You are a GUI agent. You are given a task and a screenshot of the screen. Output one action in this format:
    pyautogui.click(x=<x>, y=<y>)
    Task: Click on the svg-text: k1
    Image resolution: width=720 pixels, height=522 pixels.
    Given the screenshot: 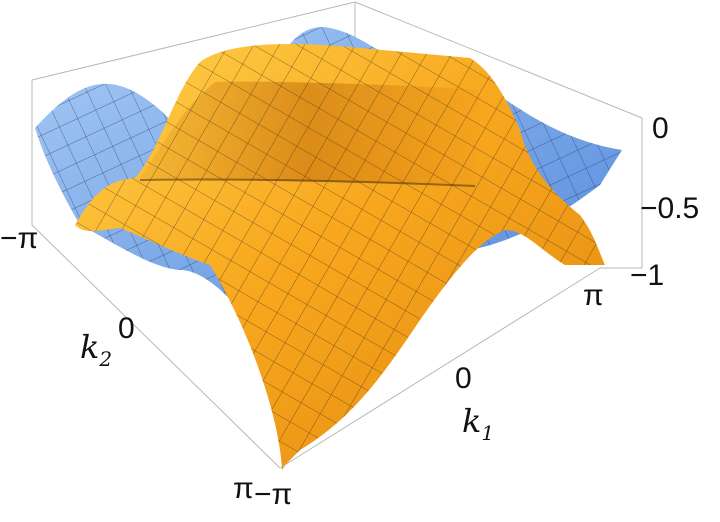 What is the action you would take?
    pyautogui.click(x=478, y=423)
    